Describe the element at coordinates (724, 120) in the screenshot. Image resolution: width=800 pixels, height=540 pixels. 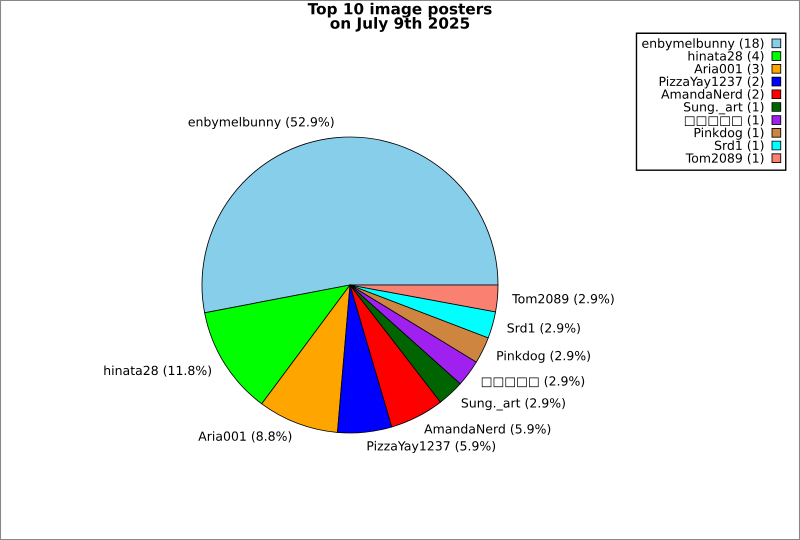
I see `legend-label: □□□□□ (1)` at that location.